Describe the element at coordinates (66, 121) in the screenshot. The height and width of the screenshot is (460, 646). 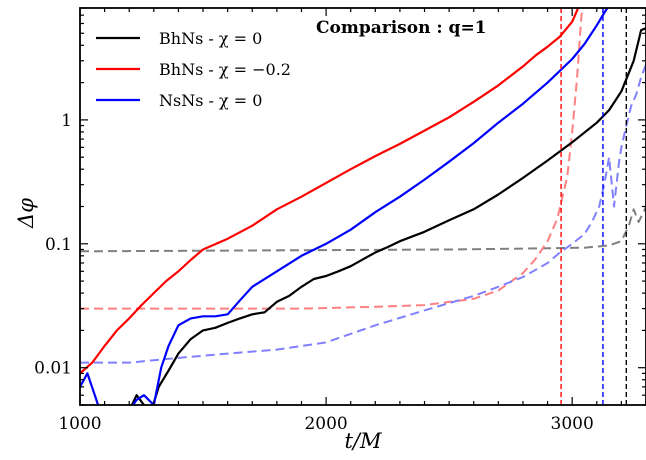
I see `y-tick-label: 1` at that location.